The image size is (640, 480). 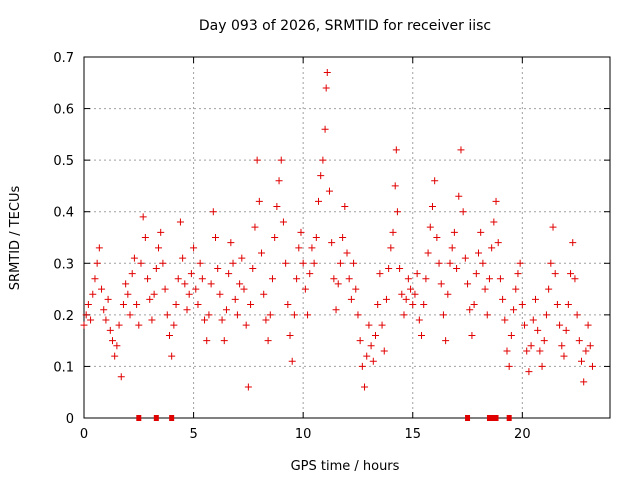 I want to click on x-tick-label: 5, so click(x=193, y=434).